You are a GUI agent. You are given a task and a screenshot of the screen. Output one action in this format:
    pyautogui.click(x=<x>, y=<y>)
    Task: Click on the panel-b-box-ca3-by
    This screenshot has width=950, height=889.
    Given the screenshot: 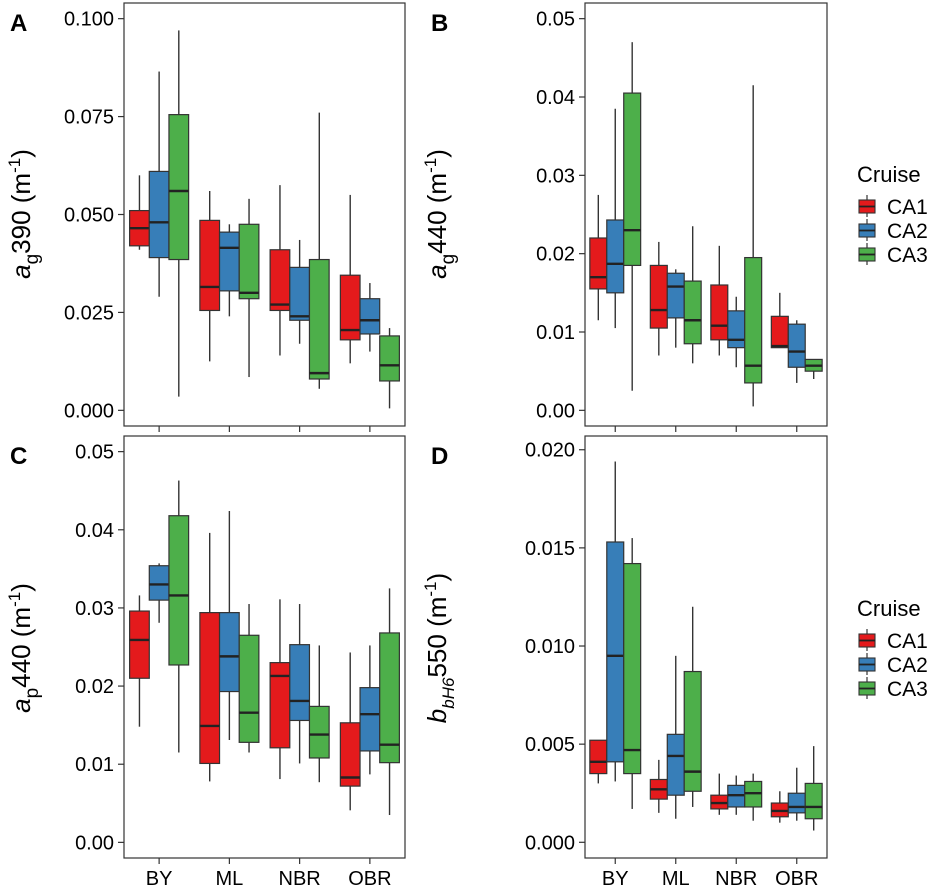 What is the action you would take?
    pyautogui.click(x=632, y=216)
    